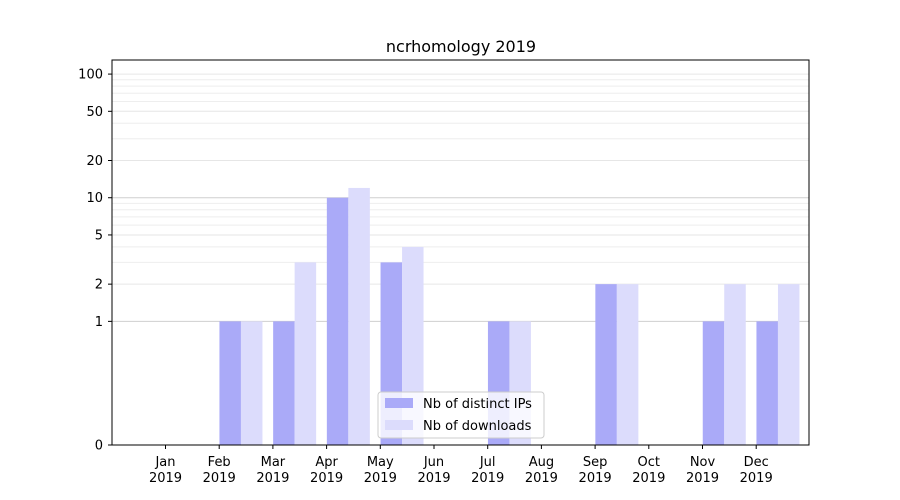 The image size is (900, 500). Describe the element at coordinates (713, 383) in the screenshot. I see `bar-distinct-ips-nov` at that location.